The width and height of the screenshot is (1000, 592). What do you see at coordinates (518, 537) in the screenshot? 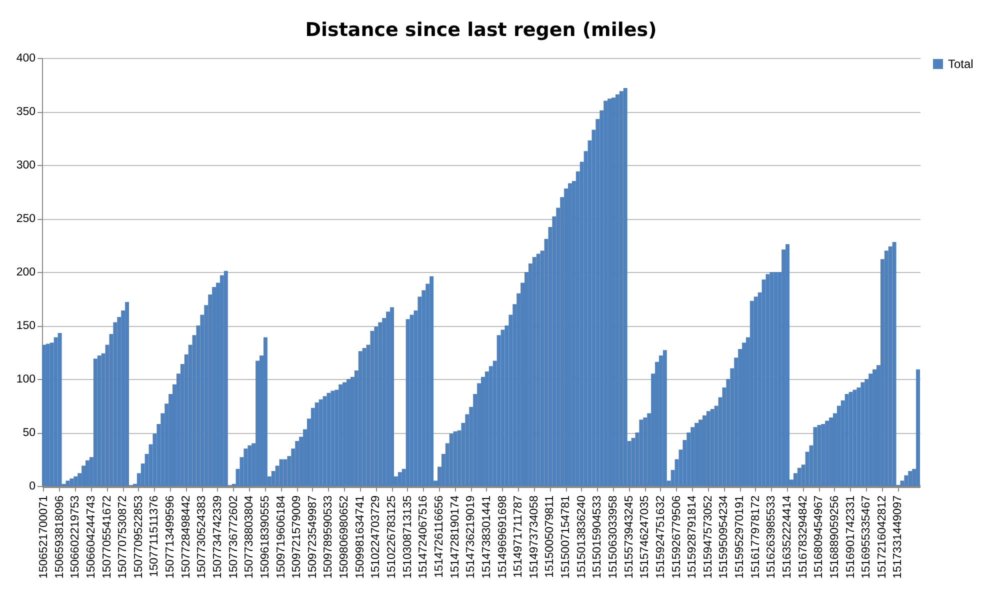
I see `x-tick-label: 1514971711787` at bounding box center [518, 537].